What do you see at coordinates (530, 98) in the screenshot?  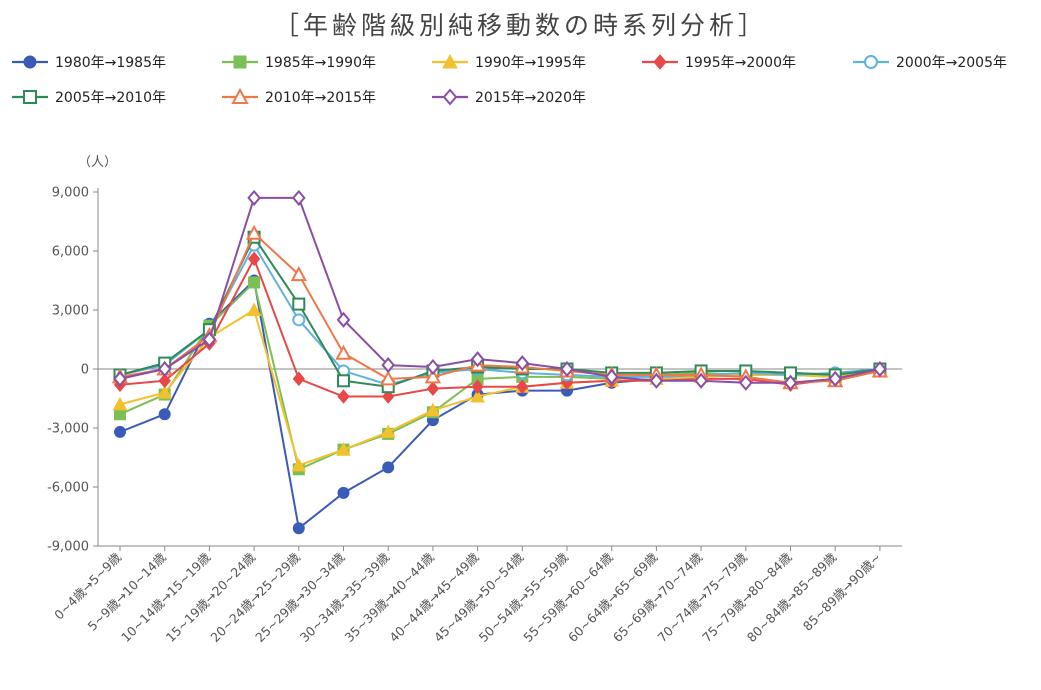 I see `legend-label: 2015年→2020年` at bounding box center [530, 98].